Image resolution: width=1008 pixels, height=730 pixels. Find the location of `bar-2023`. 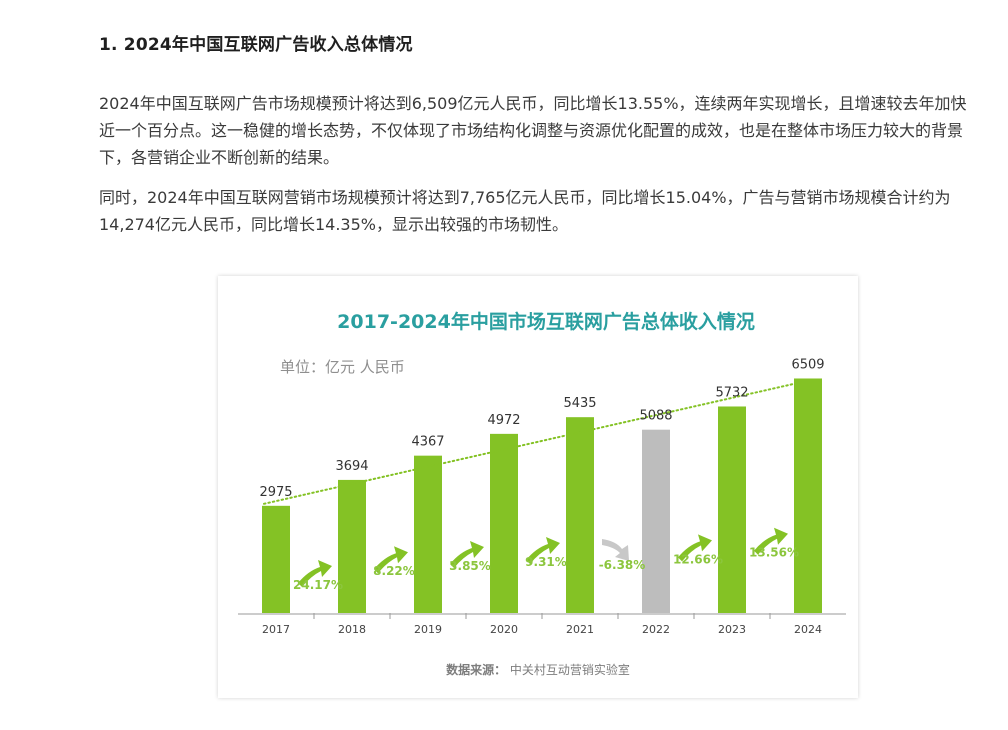

bar-2023 is located at coordinates (732, 509).